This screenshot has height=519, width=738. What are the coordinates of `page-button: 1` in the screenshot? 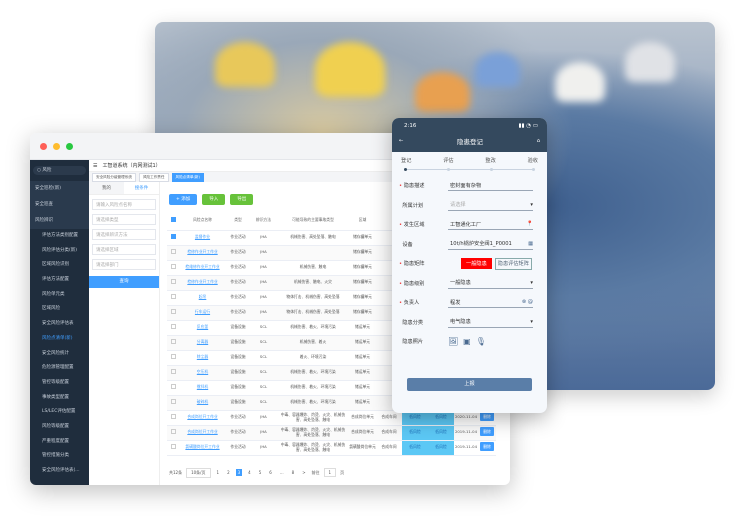 It's located at (218, 472).